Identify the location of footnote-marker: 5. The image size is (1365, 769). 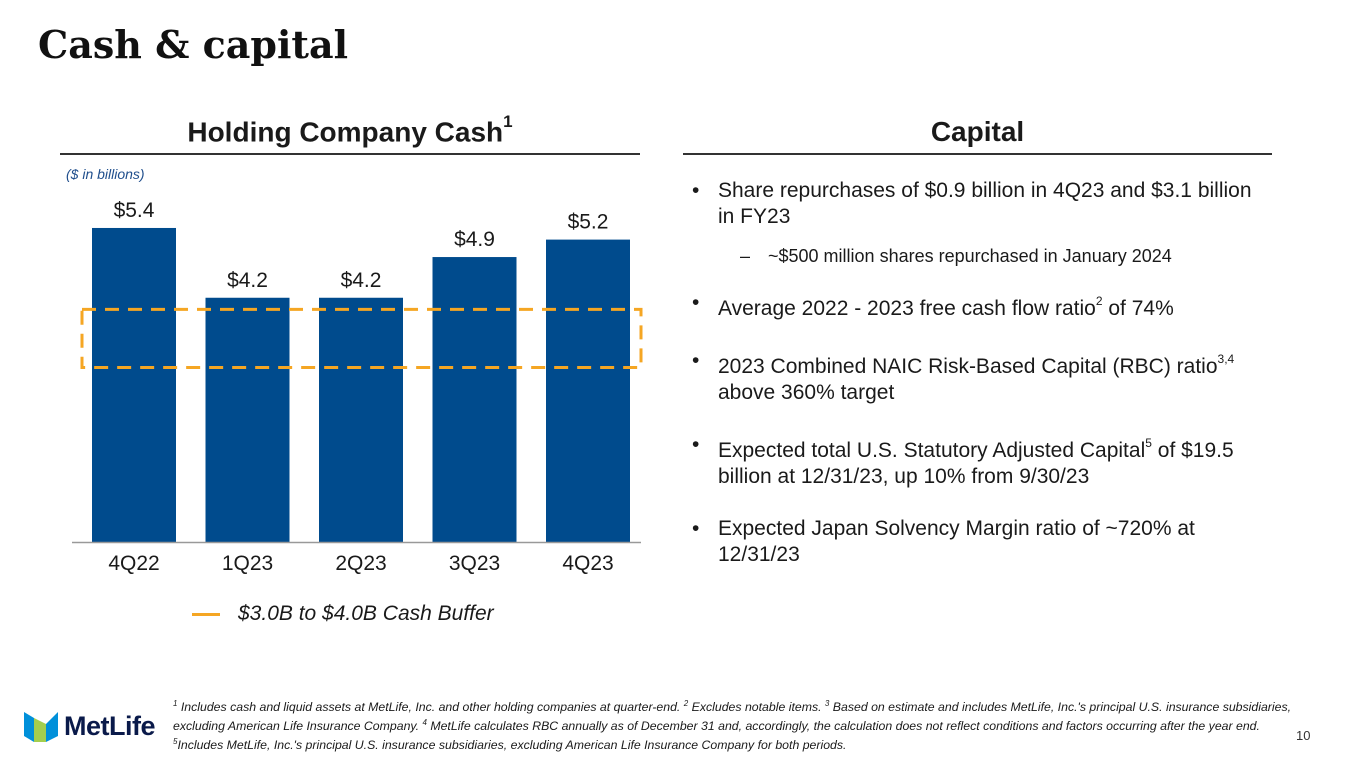
(1148, 443).